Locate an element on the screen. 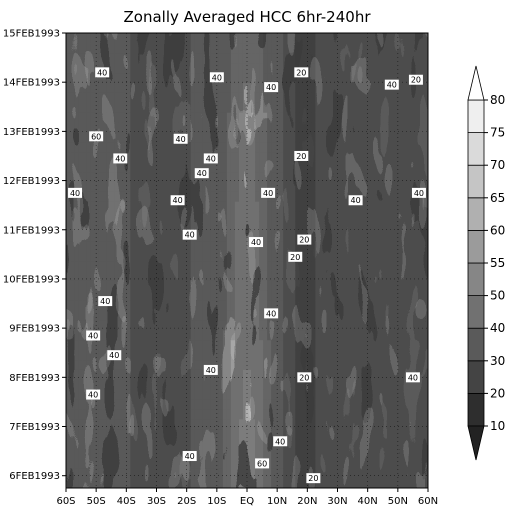 This screenshot has height=516, width=511. colorbar-label: 55 is located at coordinates (497, 263).